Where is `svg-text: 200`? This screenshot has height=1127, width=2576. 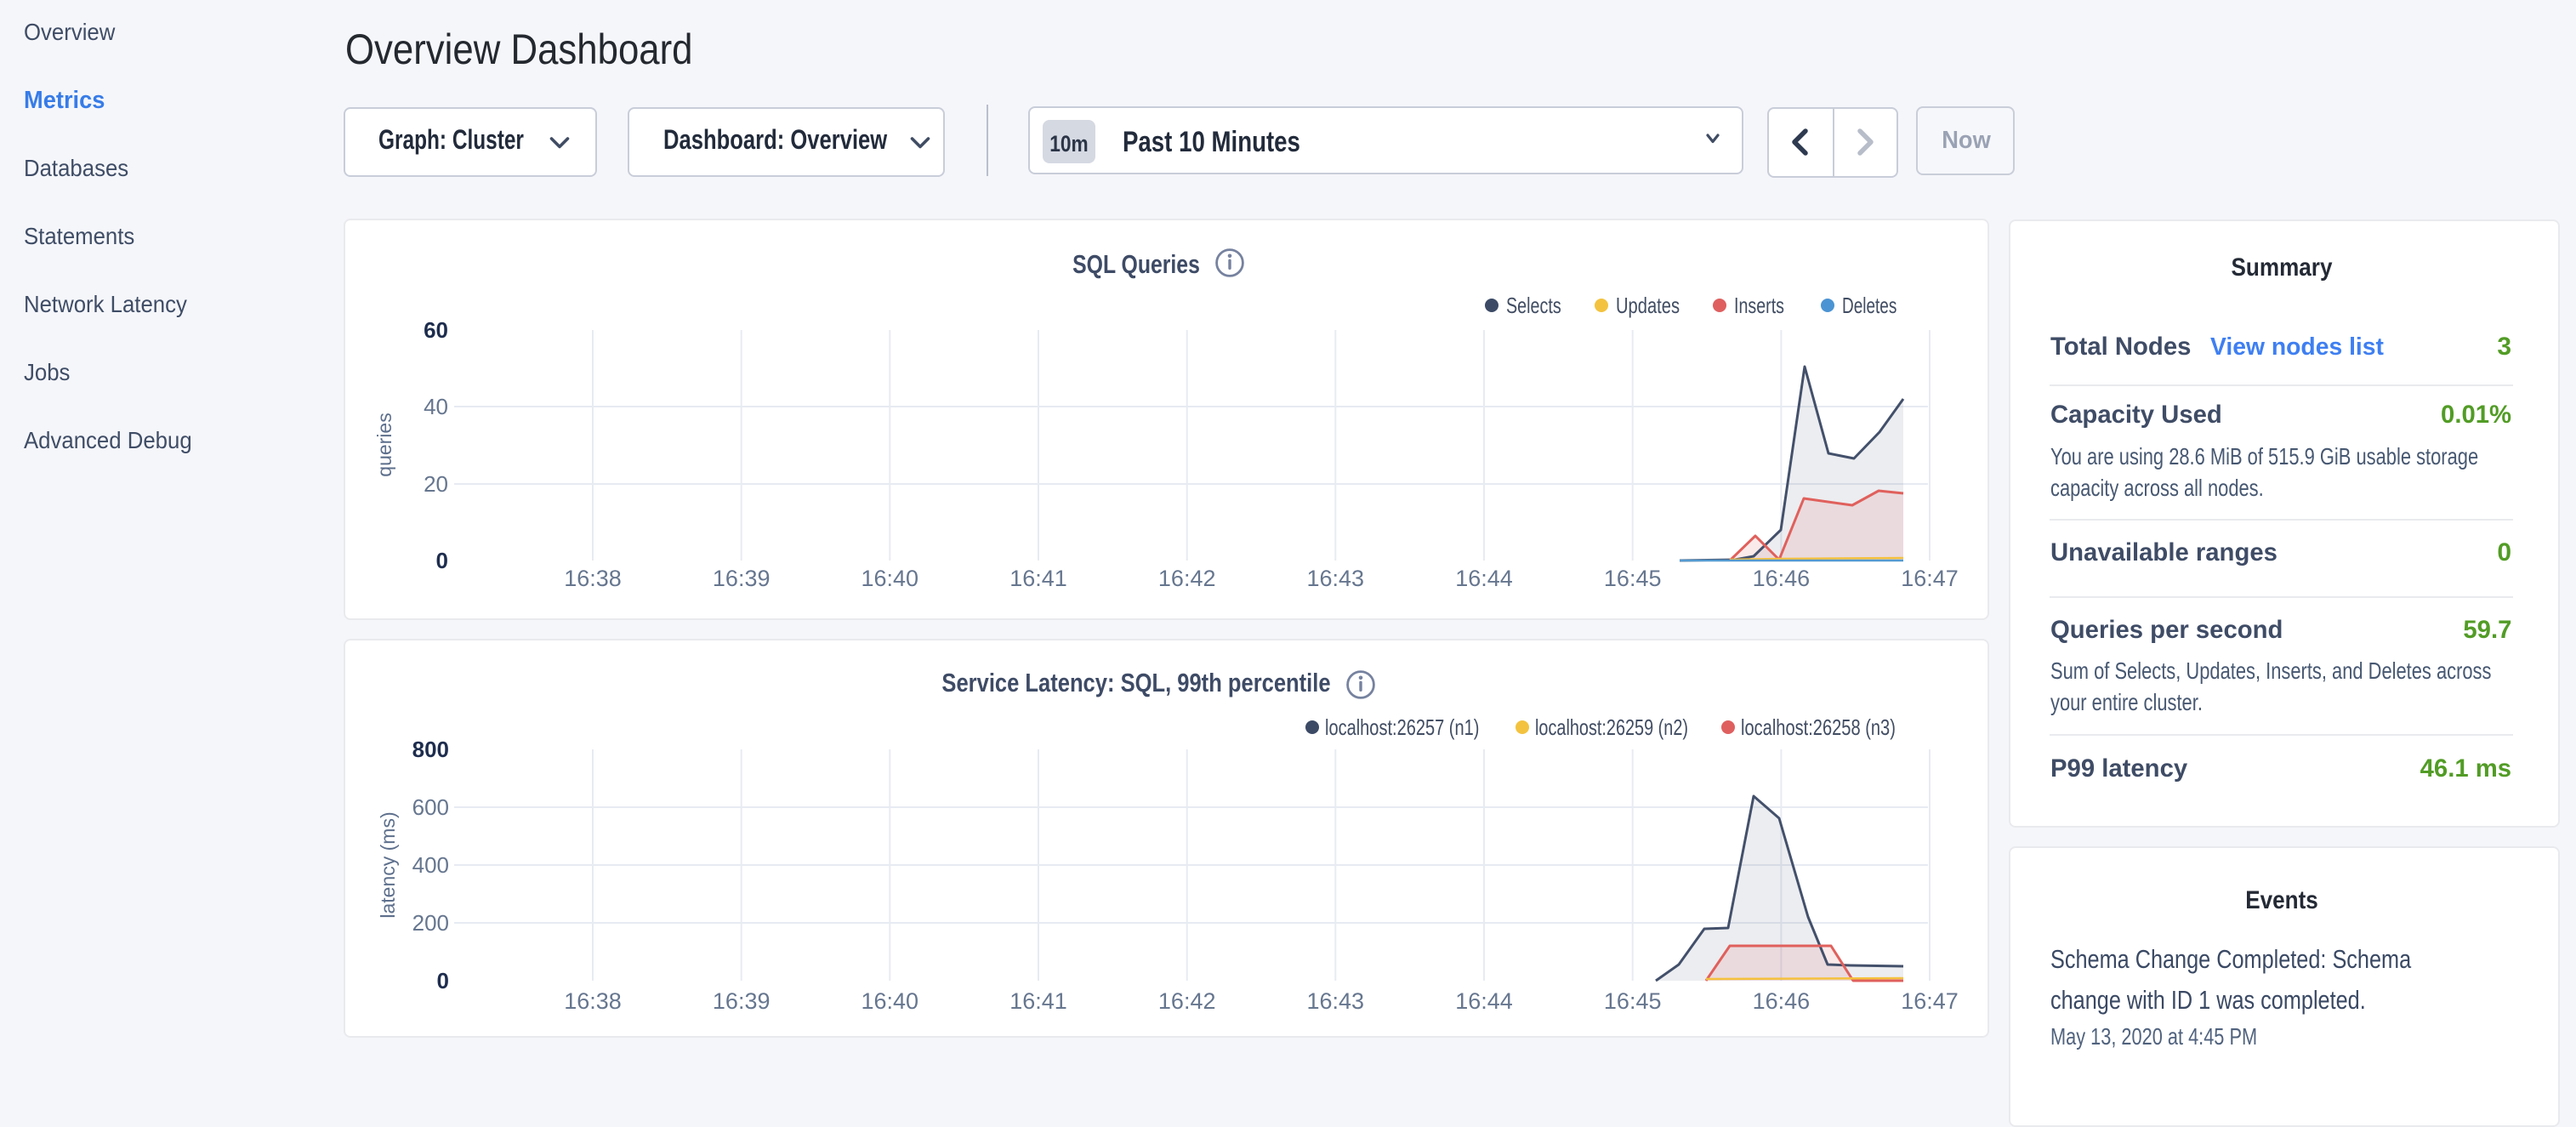
svg-text: 200 is located at coordinates (430, 923).